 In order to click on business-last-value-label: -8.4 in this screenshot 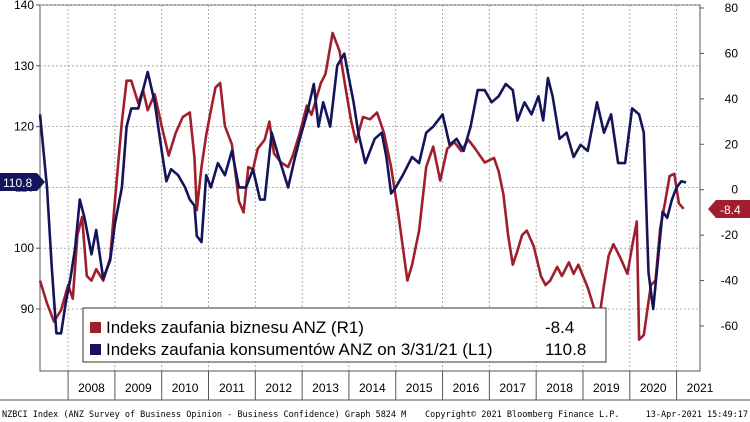, I will do `click(730, 210)`.